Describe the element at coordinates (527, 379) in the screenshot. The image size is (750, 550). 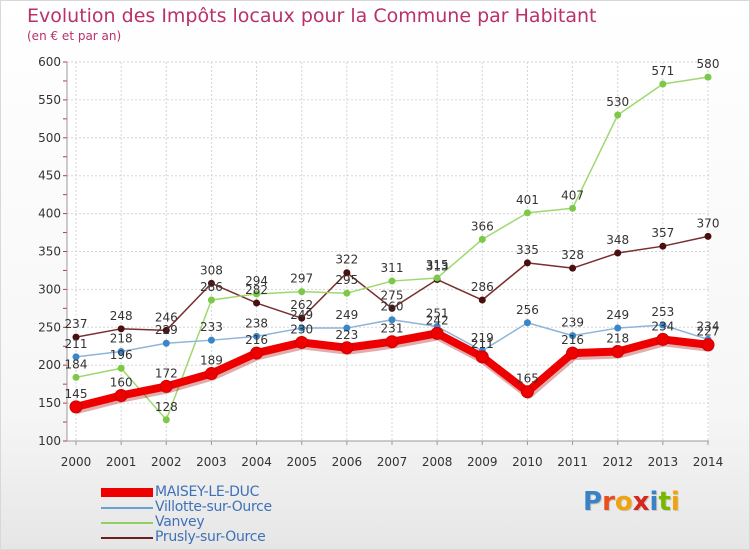
I see `data-label: 165` at that location.